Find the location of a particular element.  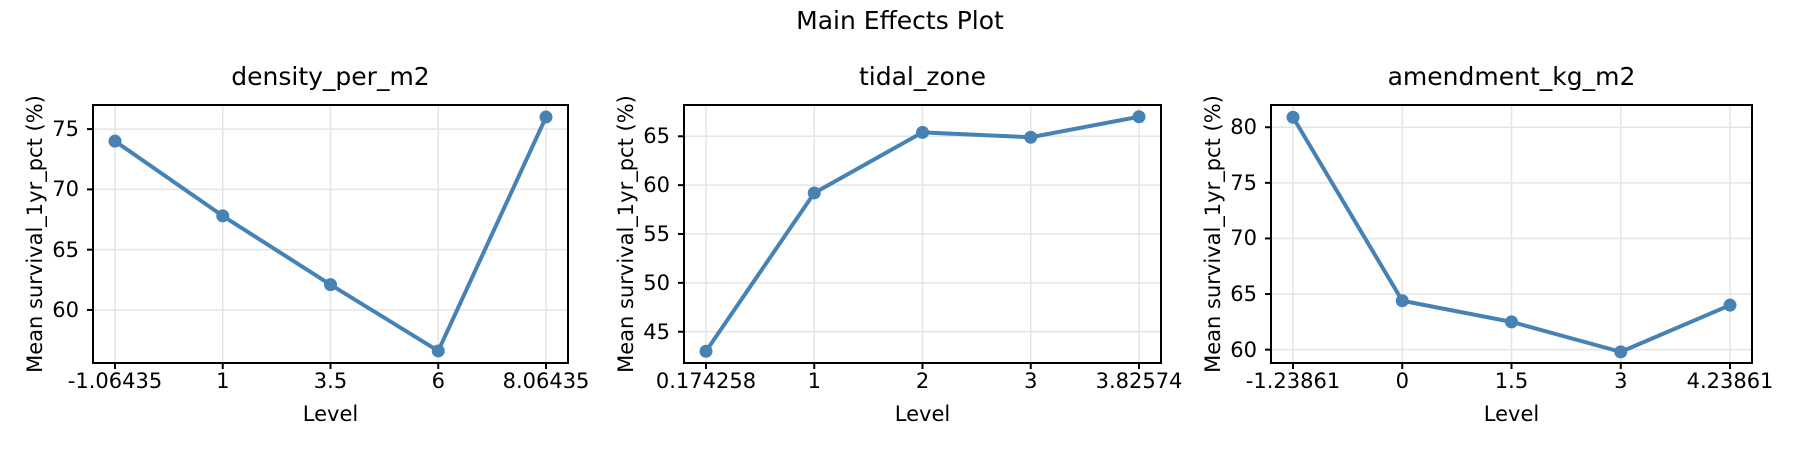

x-tick-label: 4.23861 is located at coordinates (1730, 381).